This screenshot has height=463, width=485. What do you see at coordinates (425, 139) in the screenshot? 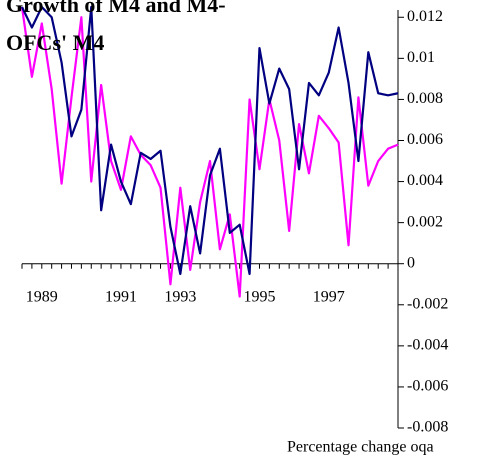
I see `y-tick-label: 0.006` at bounding box center [425, 139].